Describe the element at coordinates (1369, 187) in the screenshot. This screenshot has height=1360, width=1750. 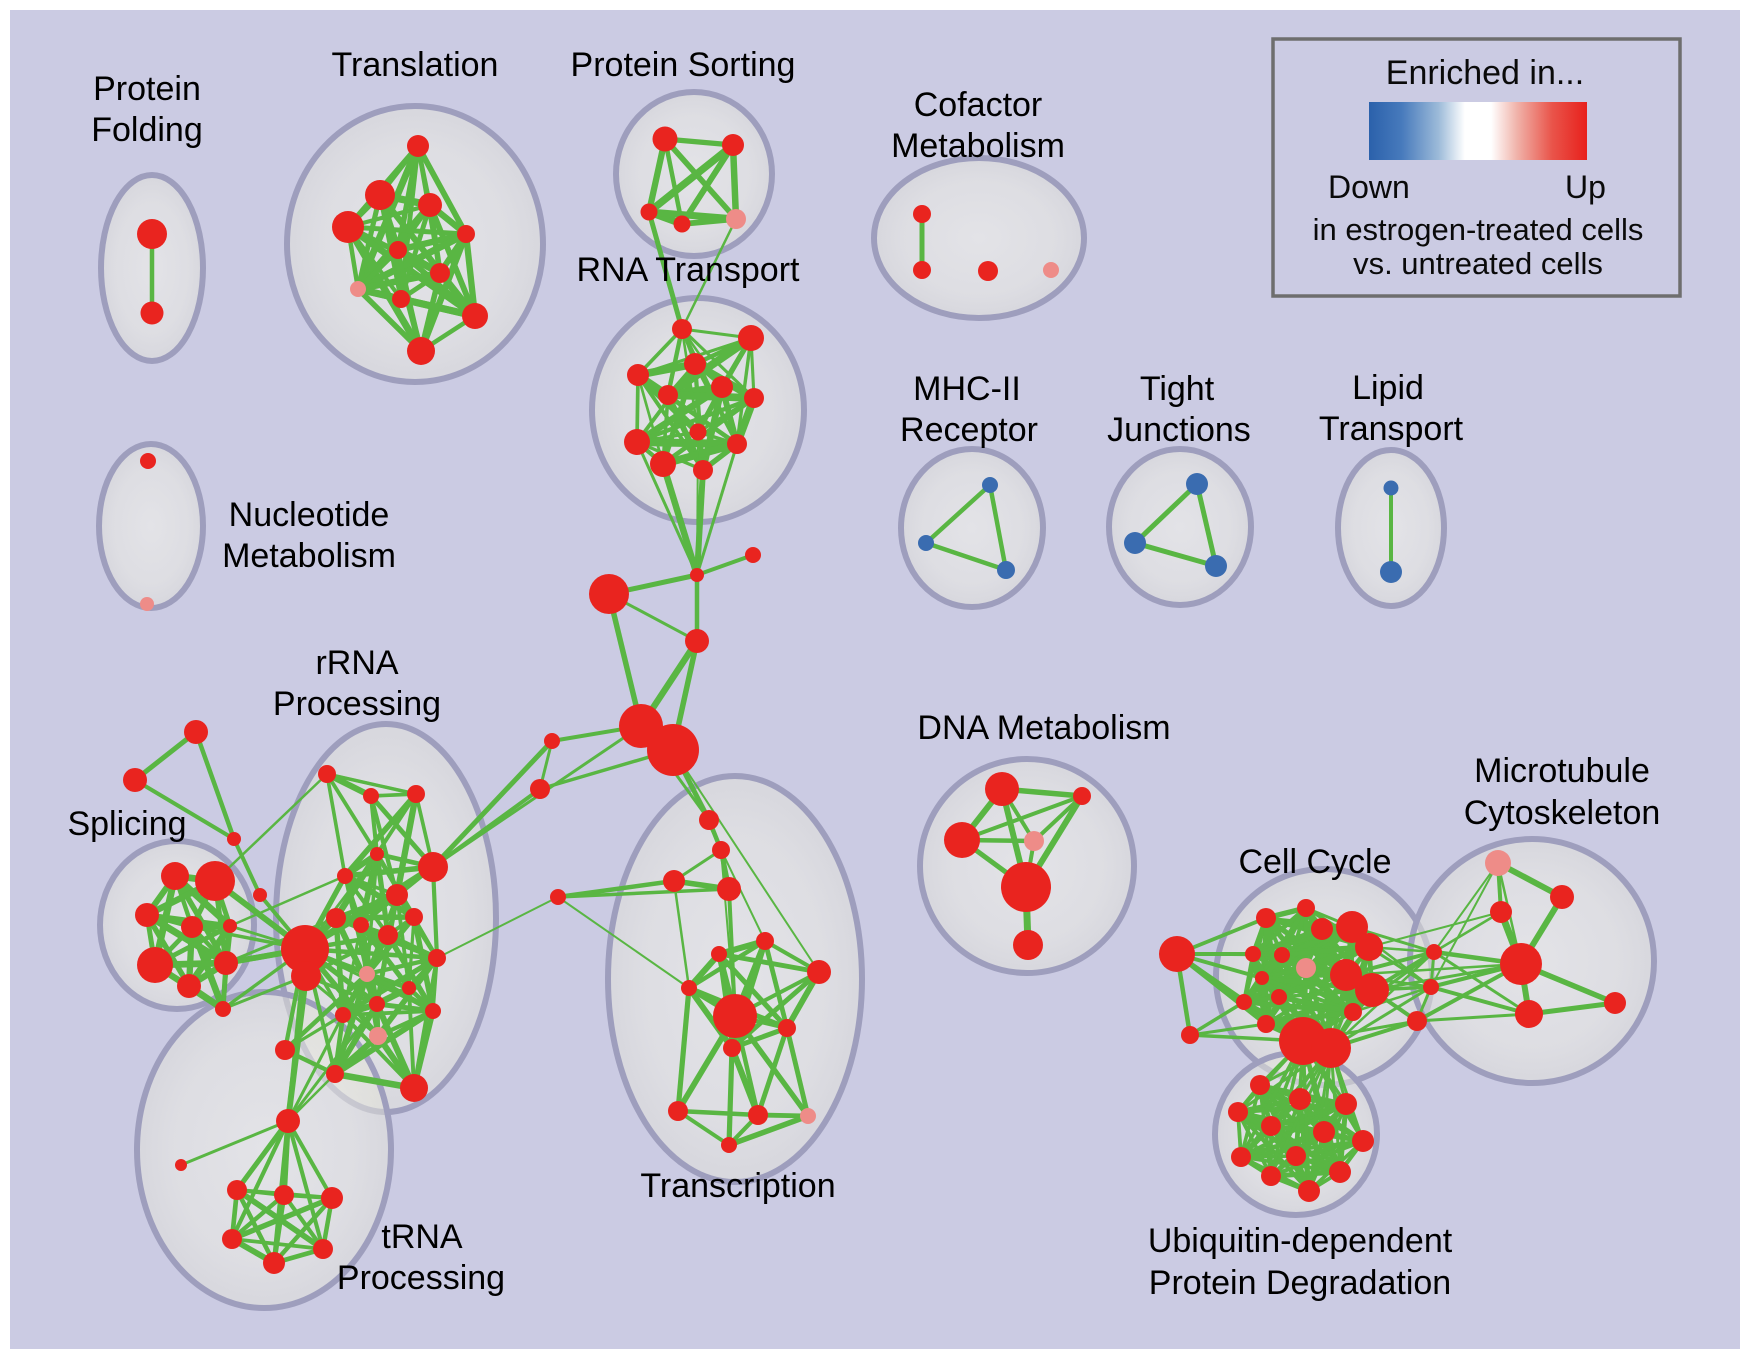
I see `svg-text: Down` at that location.